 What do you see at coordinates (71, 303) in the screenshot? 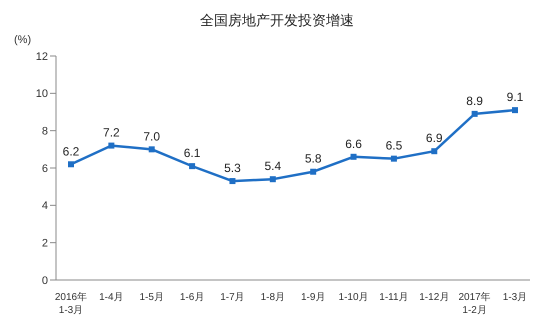
I see `x-tick-label: 2016年 1-3月` at bounding box center [71, 303].